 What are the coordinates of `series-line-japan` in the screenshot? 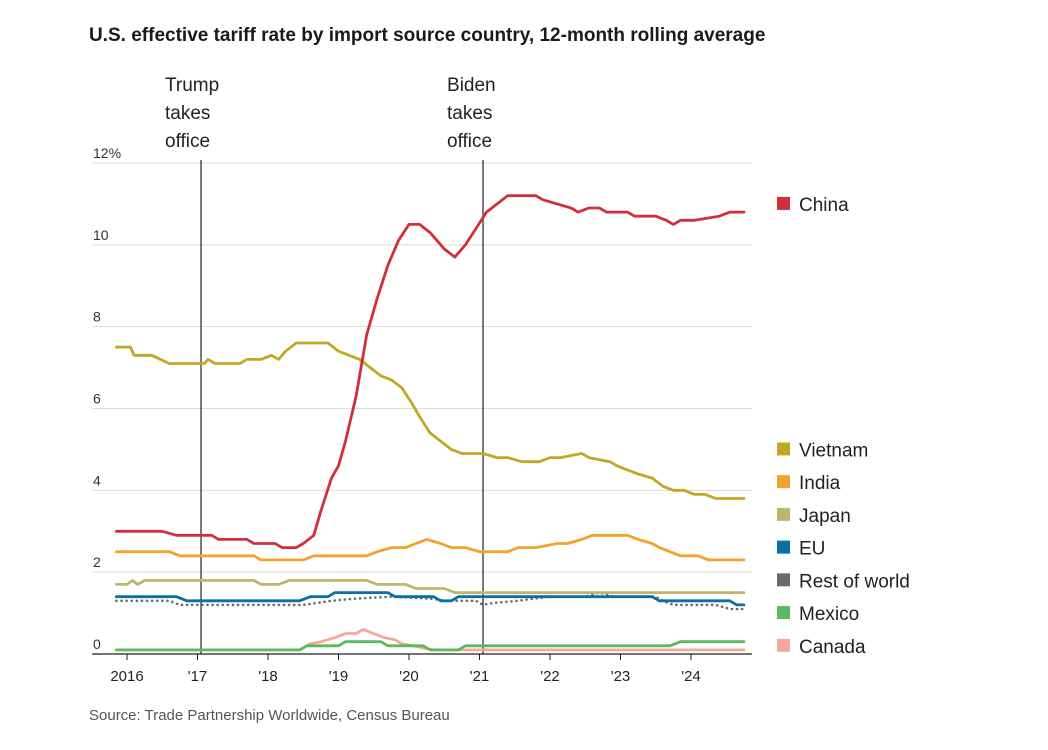 It's located at (430, 586).